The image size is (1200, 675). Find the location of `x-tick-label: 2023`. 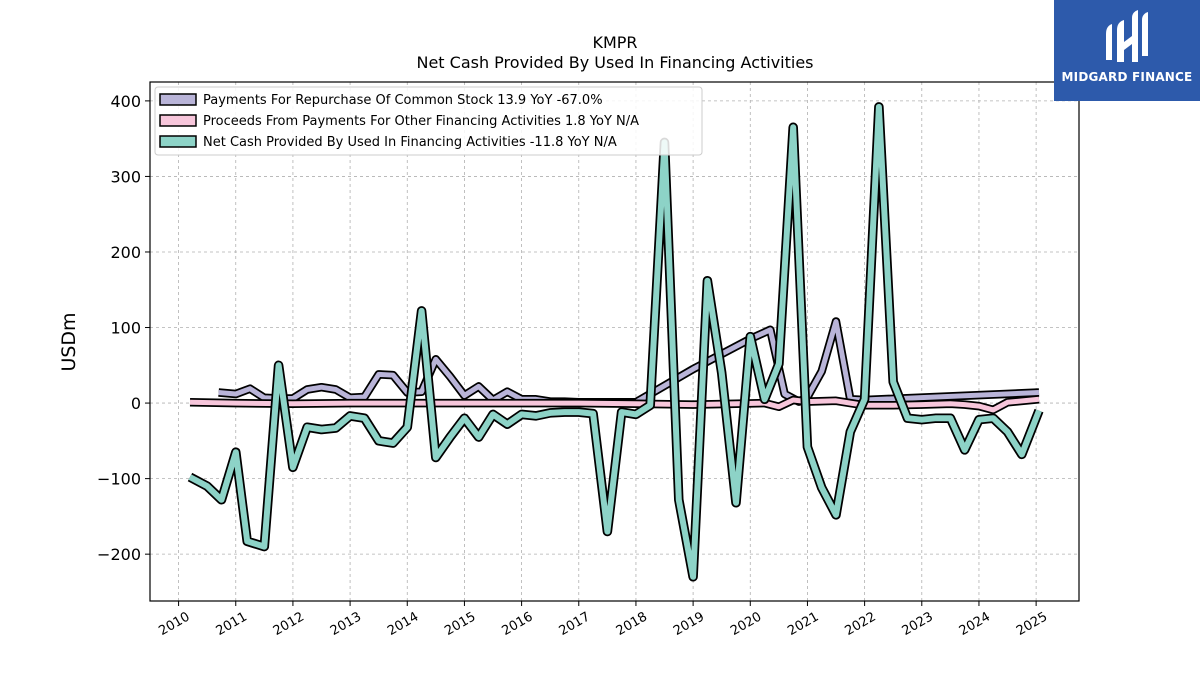

x-tick-label: 2023 is located at coordinates (918, 624).